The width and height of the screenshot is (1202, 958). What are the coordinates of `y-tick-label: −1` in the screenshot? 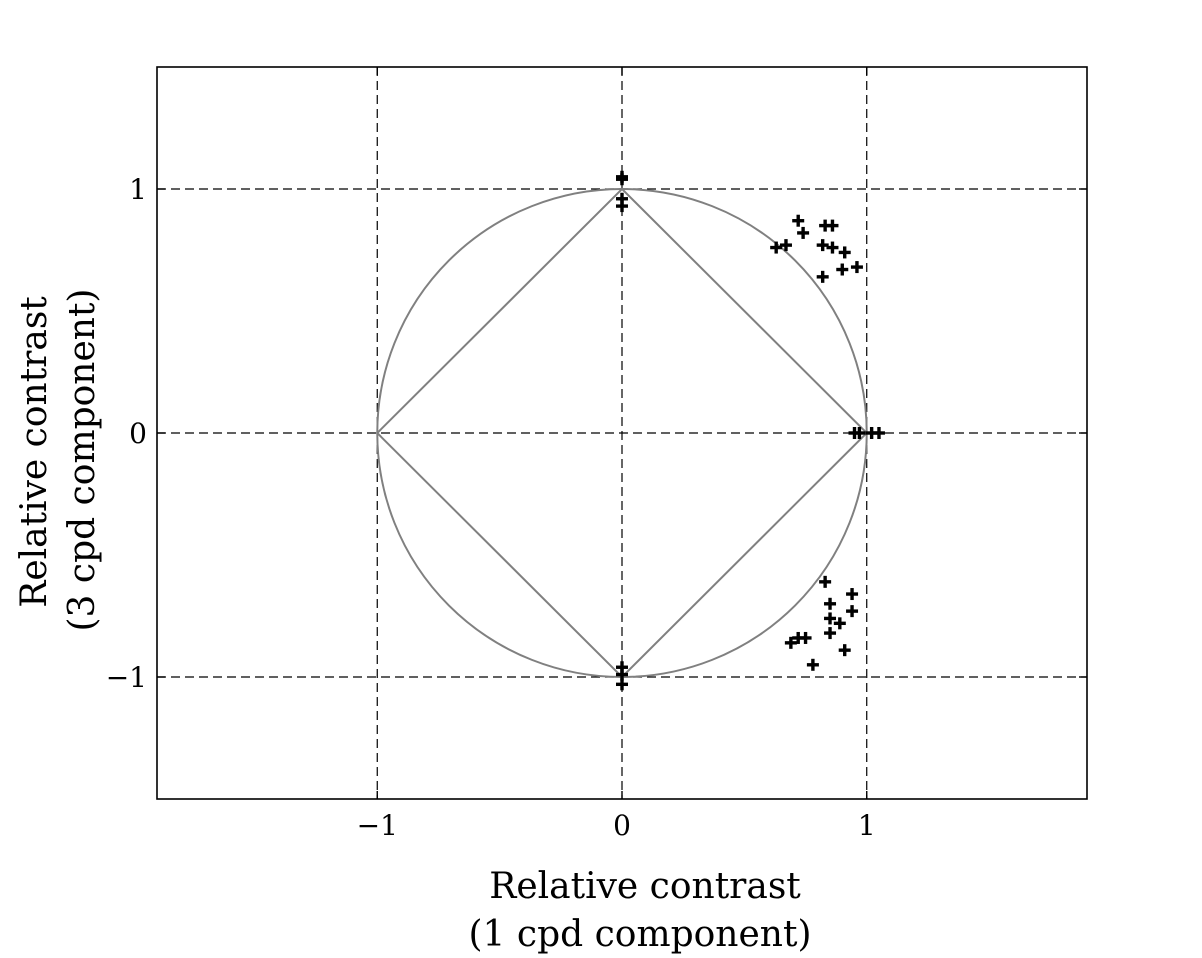 It's located at (126, 677).